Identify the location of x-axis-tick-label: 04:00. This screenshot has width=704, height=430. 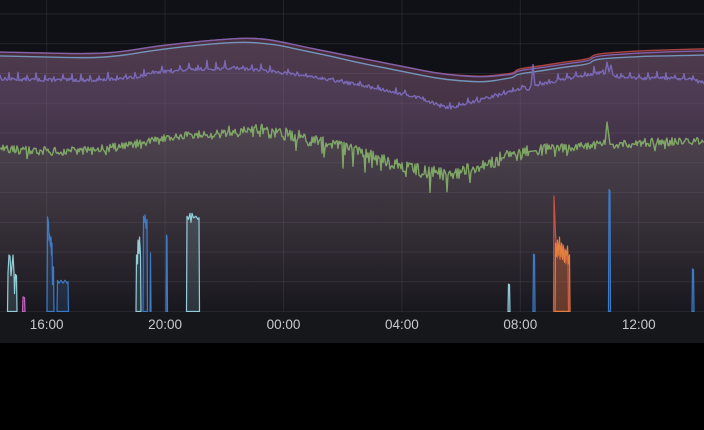
(402, 324).